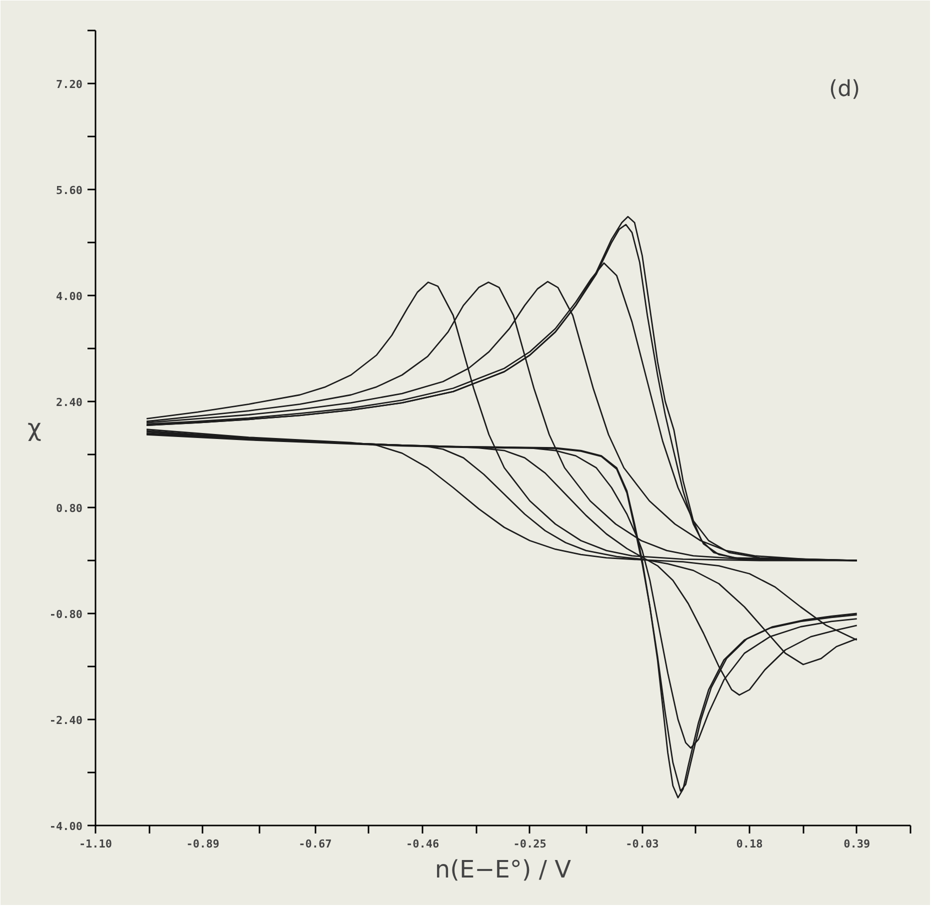 This screenshot has width=937, height=916. I want to click on x-tick-label: -1.10, so click(95, 844).